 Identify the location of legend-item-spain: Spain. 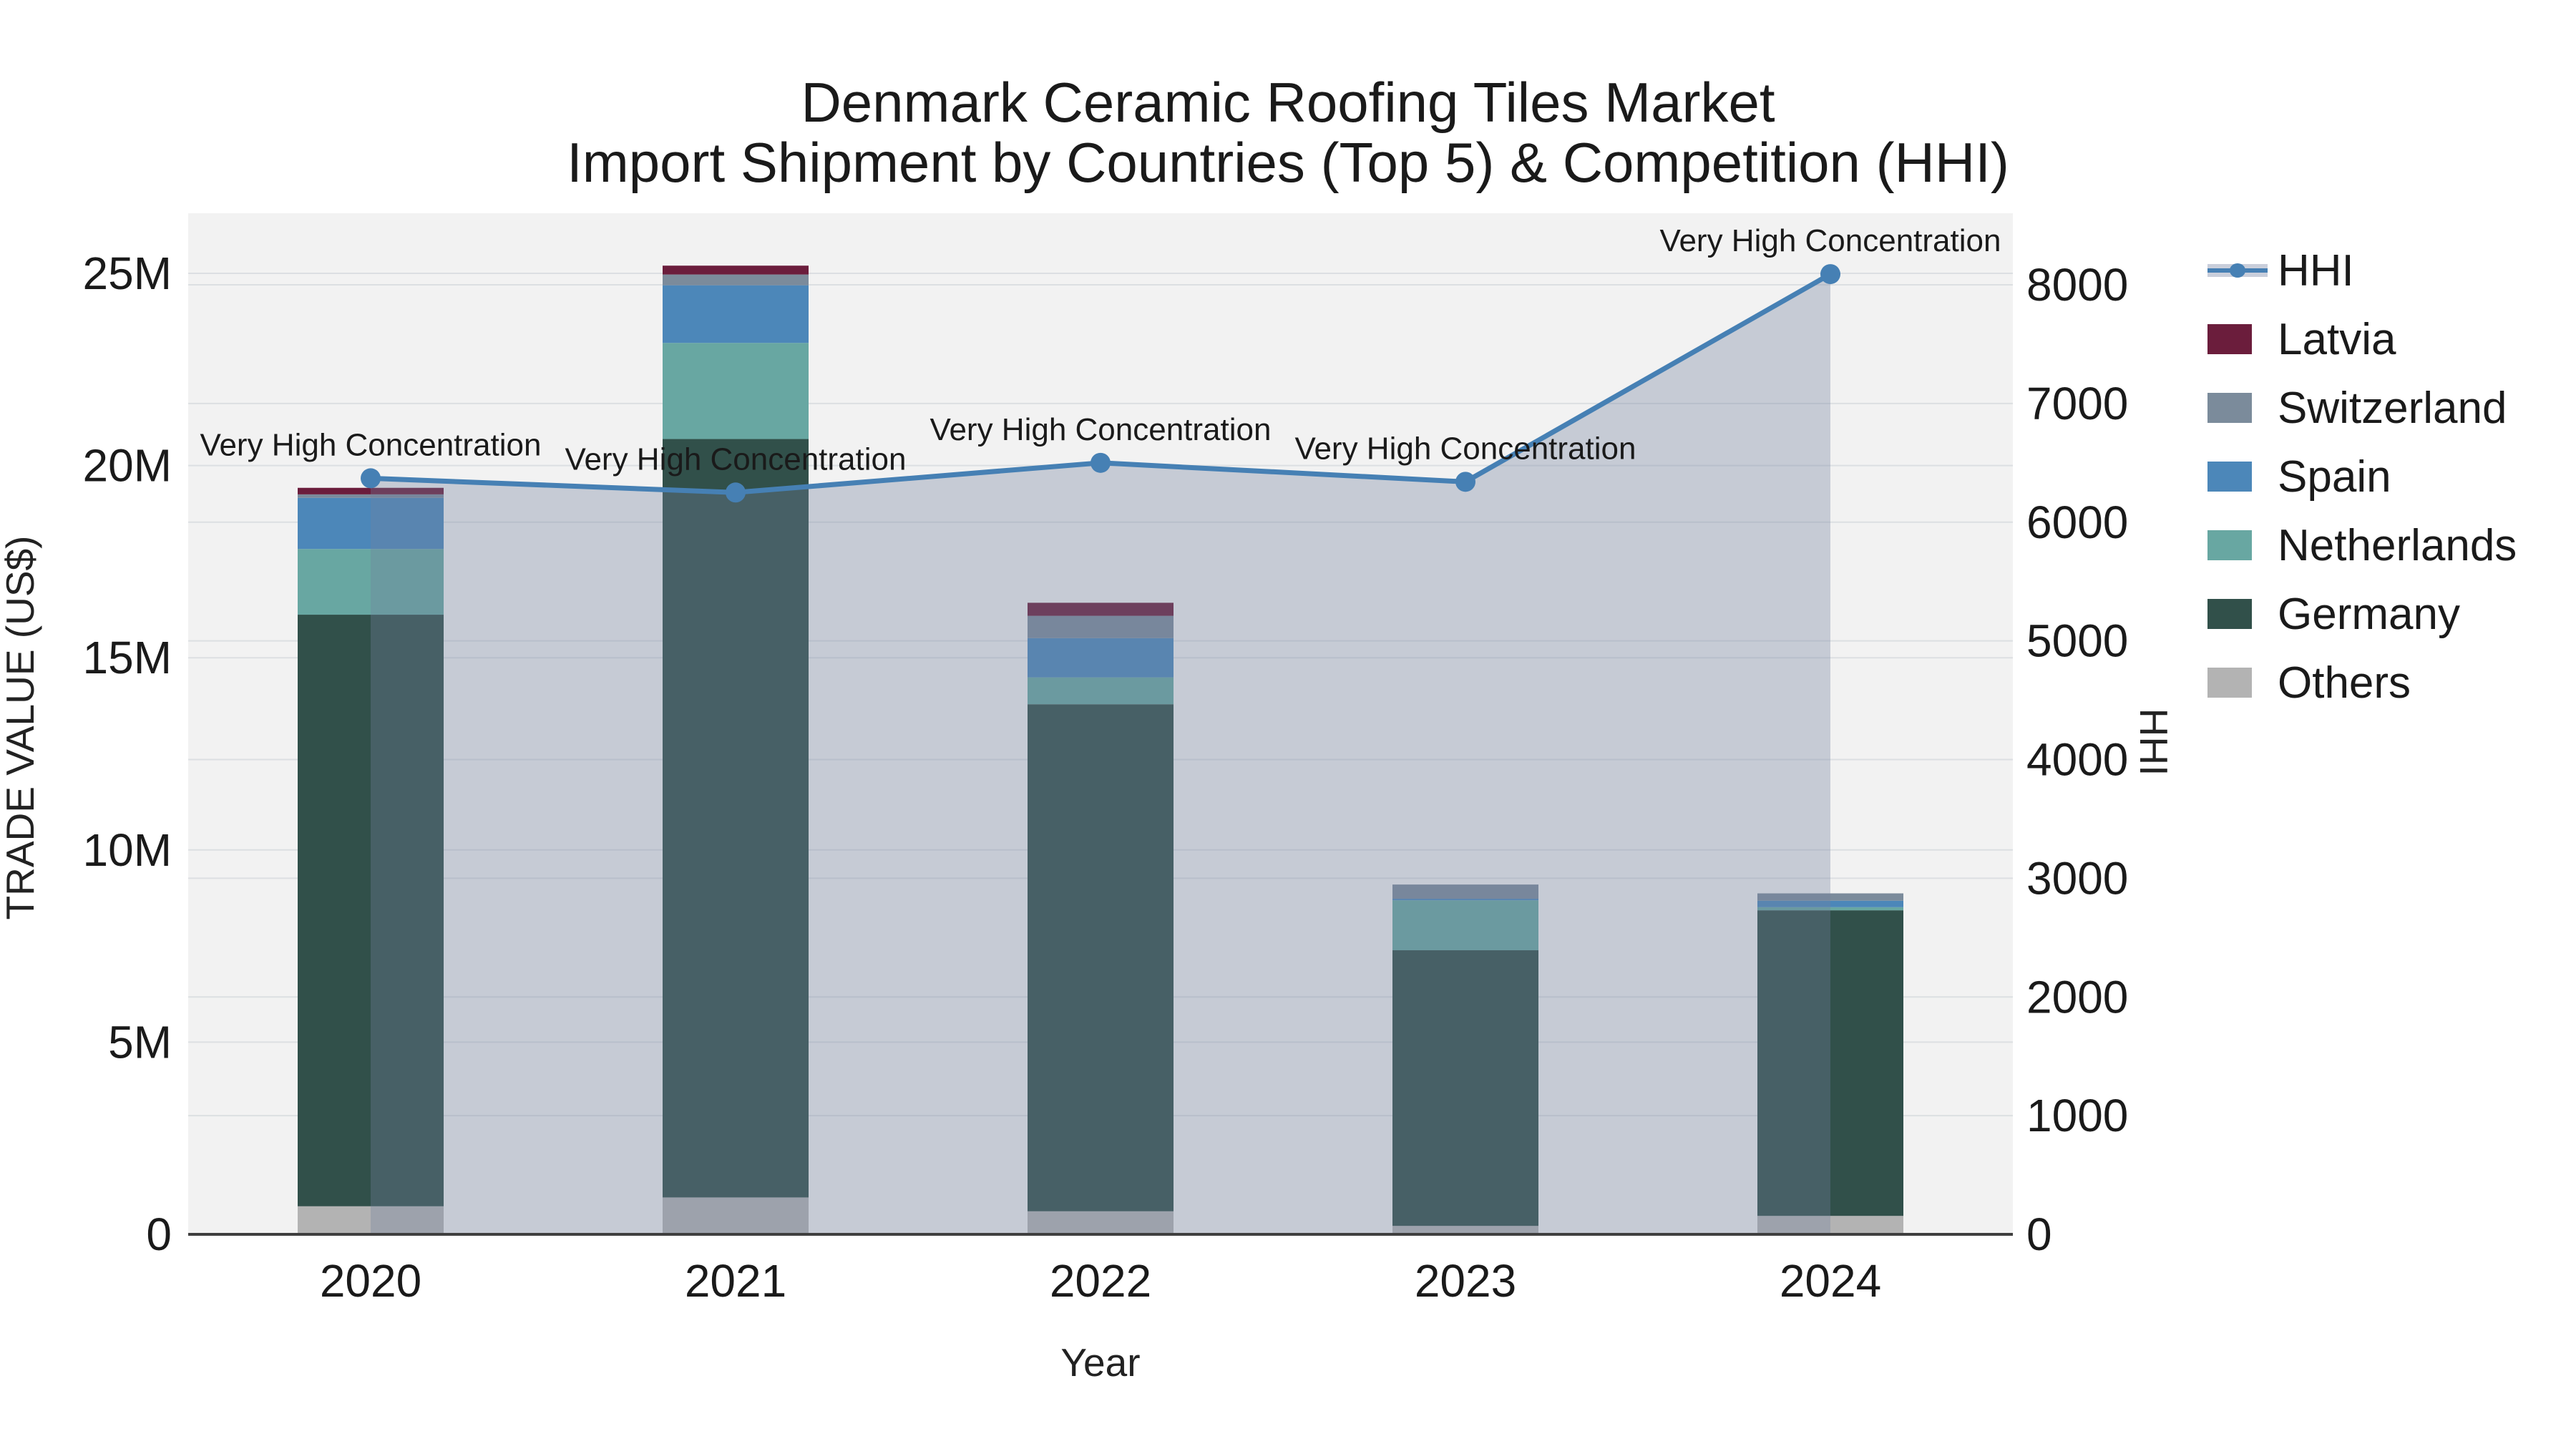
(2362, 476).